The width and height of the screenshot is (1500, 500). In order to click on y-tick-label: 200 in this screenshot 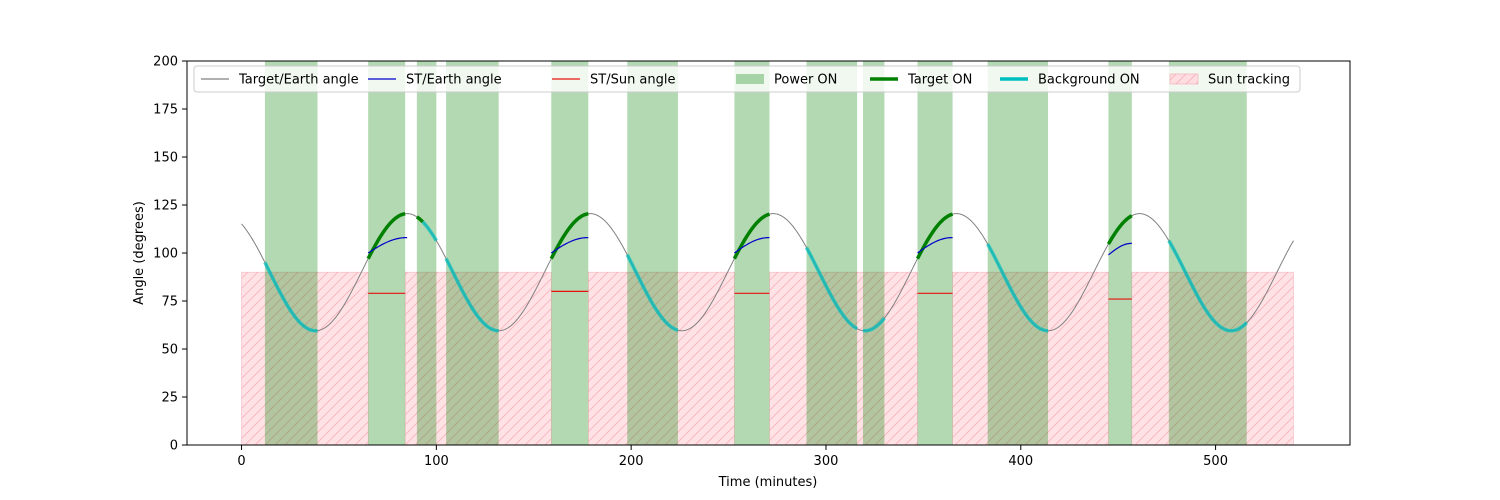, I will do `click(165, 62)`.